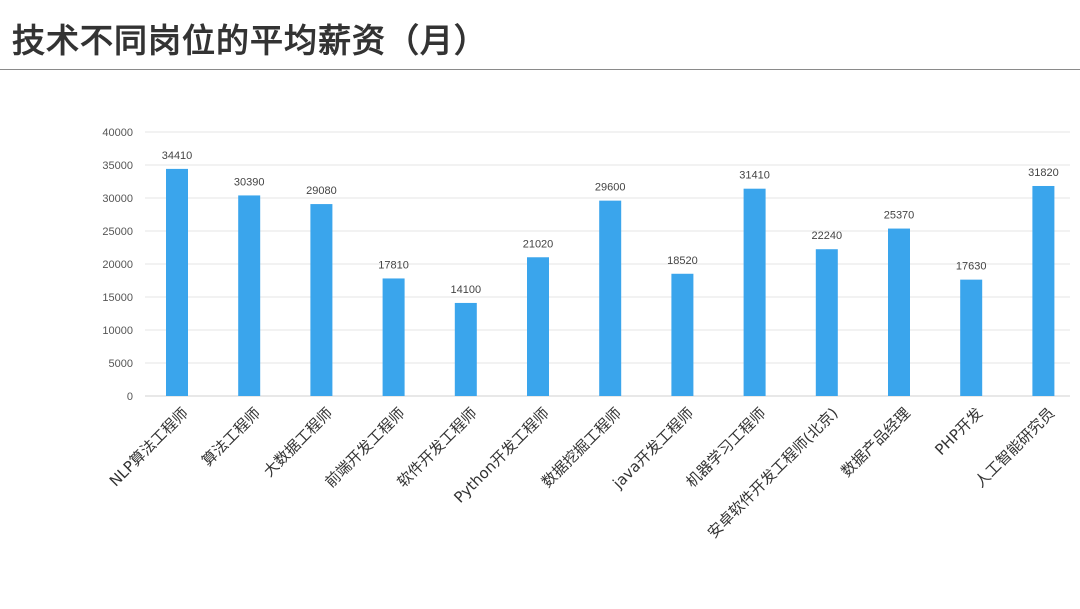 The height and width of the screenshot is (609, 1080). What do you see at coordinates (117, 166) in the screenshot?
I see `y-tick-label: 35000` at bounding box center [117, 166].